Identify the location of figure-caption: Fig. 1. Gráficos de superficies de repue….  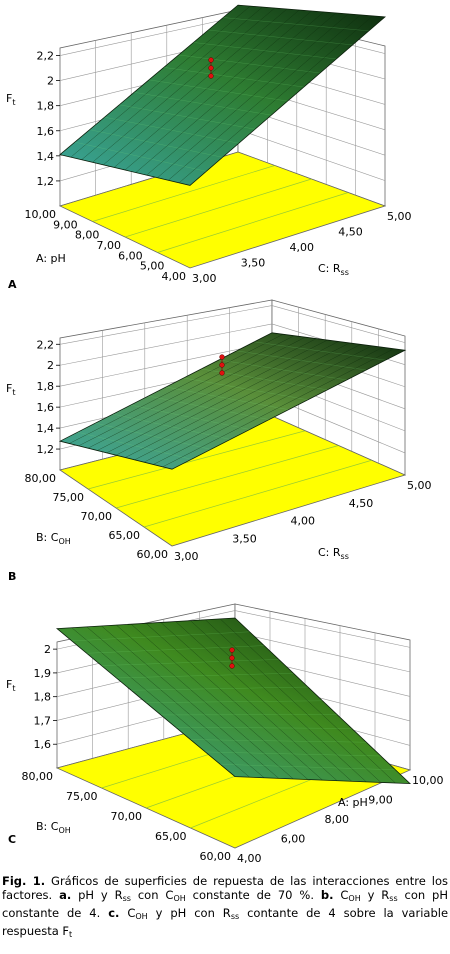
(225, 908).